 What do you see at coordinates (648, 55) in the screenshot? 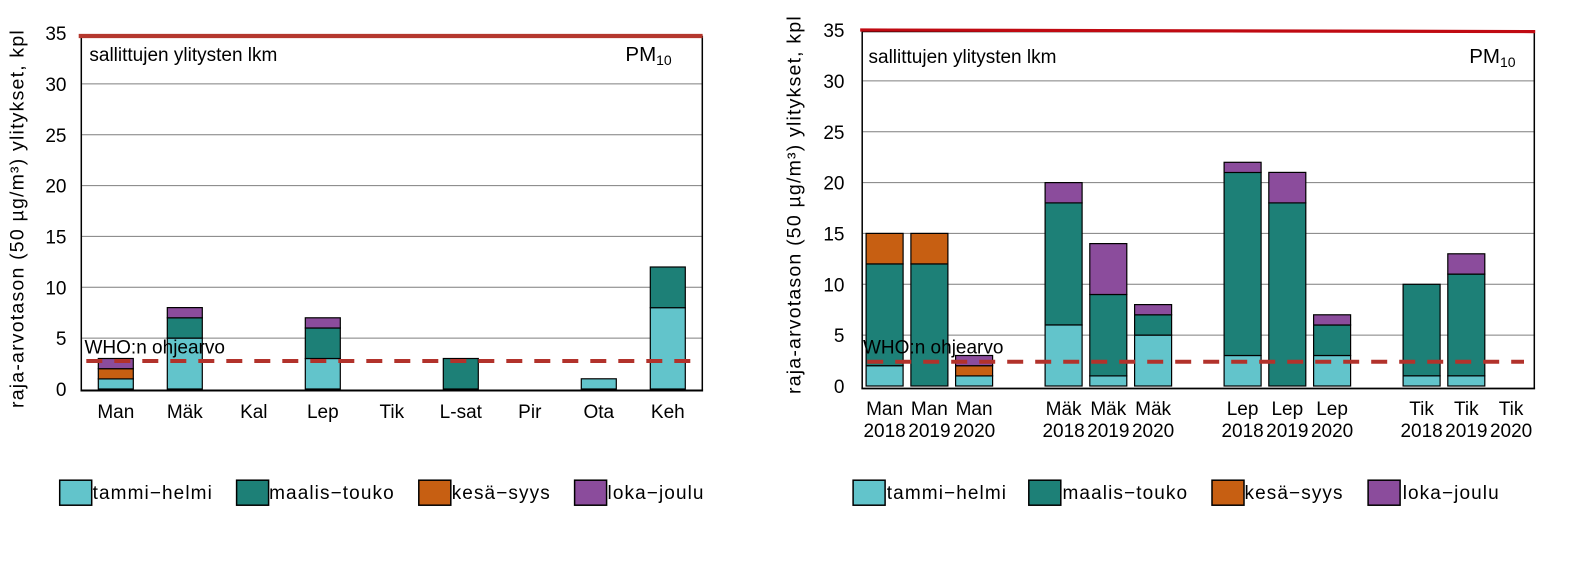
I see `svg-text: PM10` at bounding box center [648, 55].